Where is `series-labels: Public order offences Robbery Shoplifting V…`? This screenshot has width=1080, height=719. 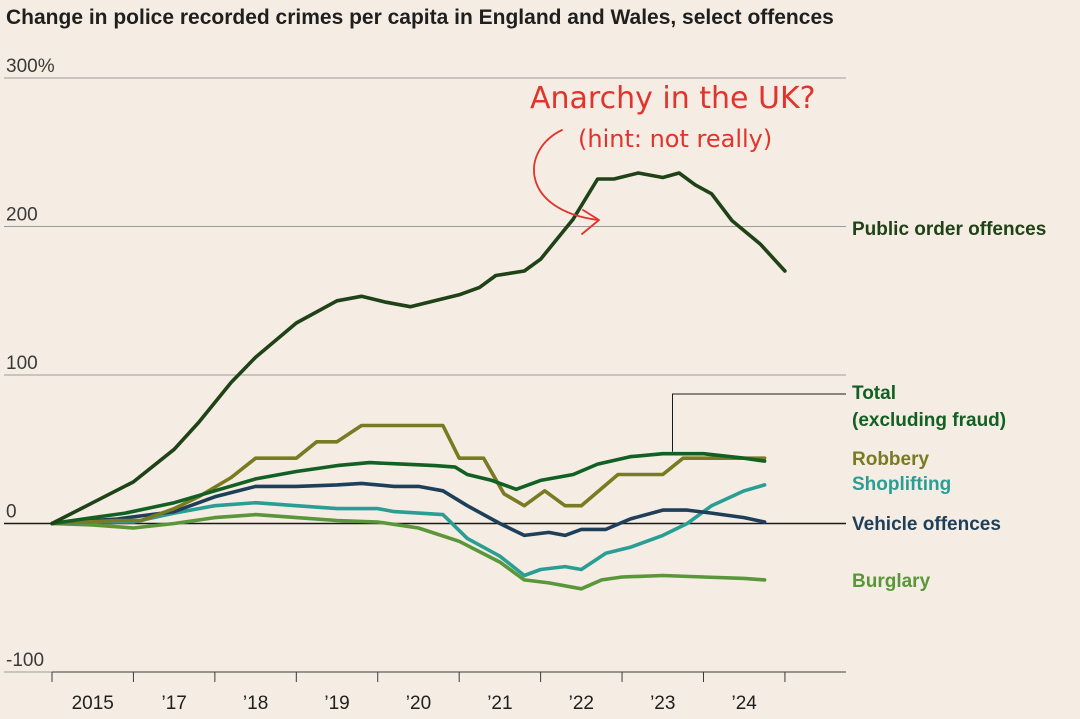 series-labels: Public order offences Robbery Shoplifting V… is located at coordinates (949, 405).